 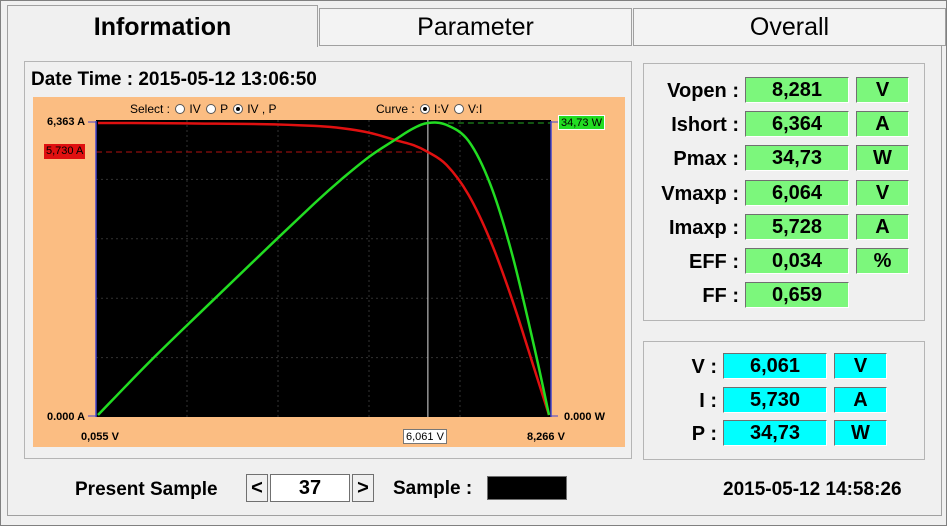 What do you see at coordinates (65, 151) in the screenshot?
I see `current-marker-tag: 5,730 A` at bounding box center [65, 151].